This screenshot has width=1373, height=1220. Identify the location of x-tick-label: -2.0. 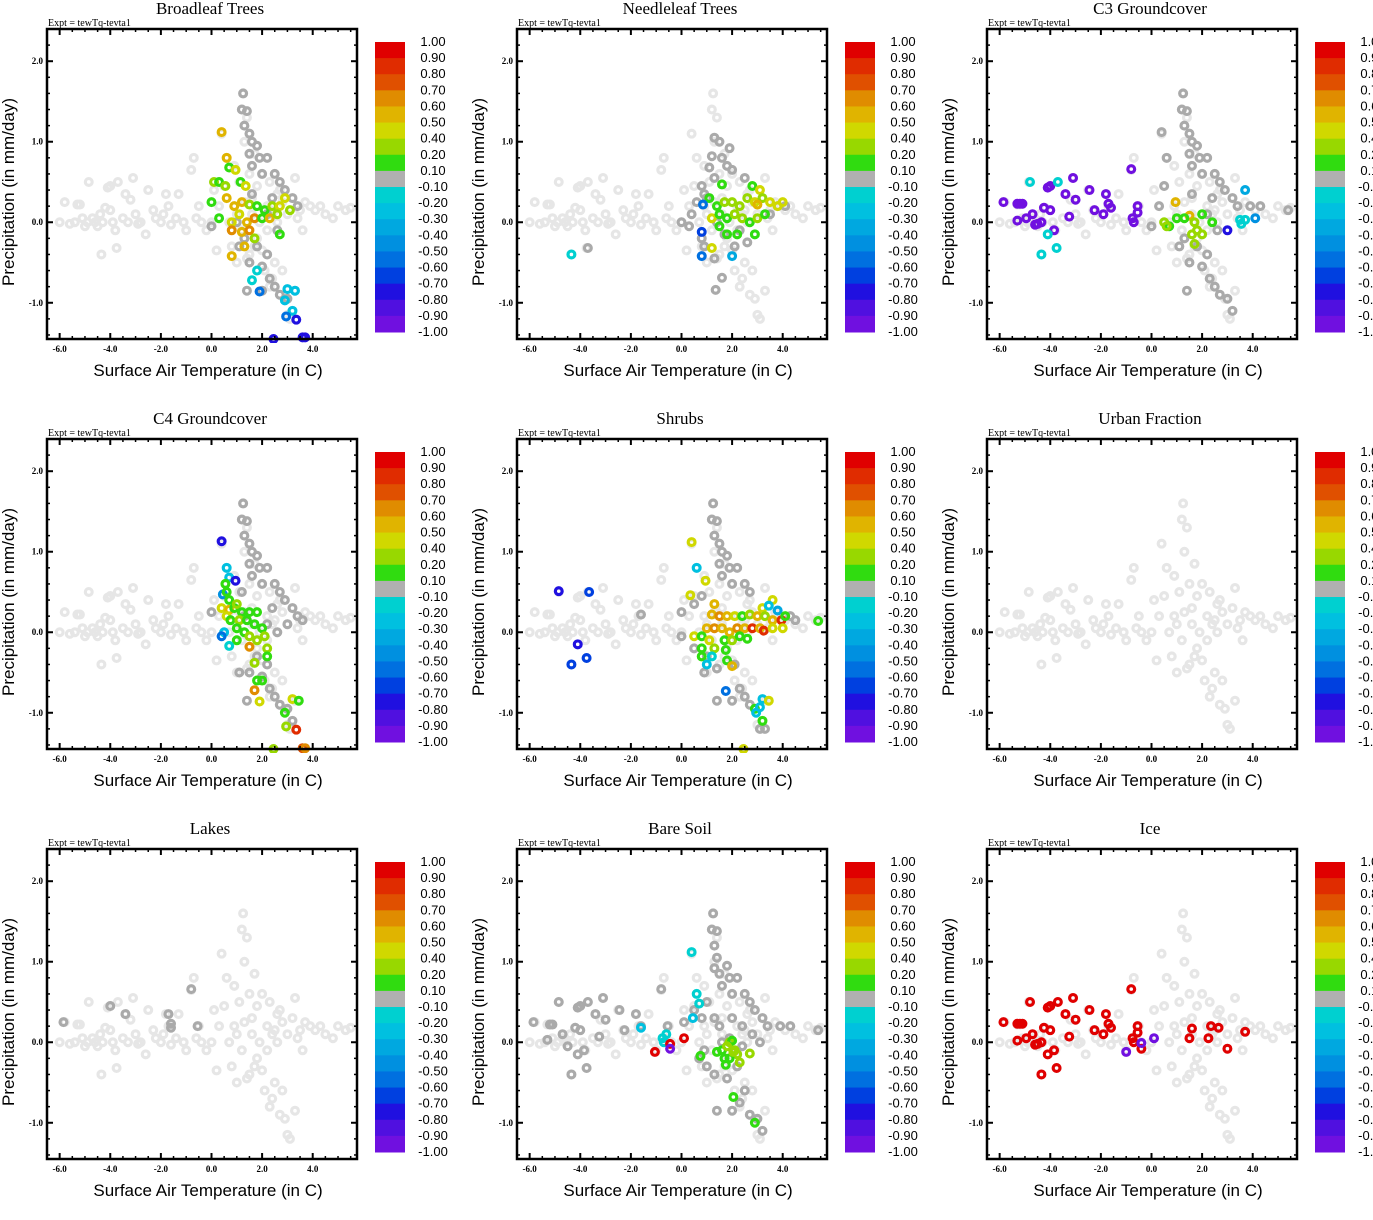
(1101, 759).